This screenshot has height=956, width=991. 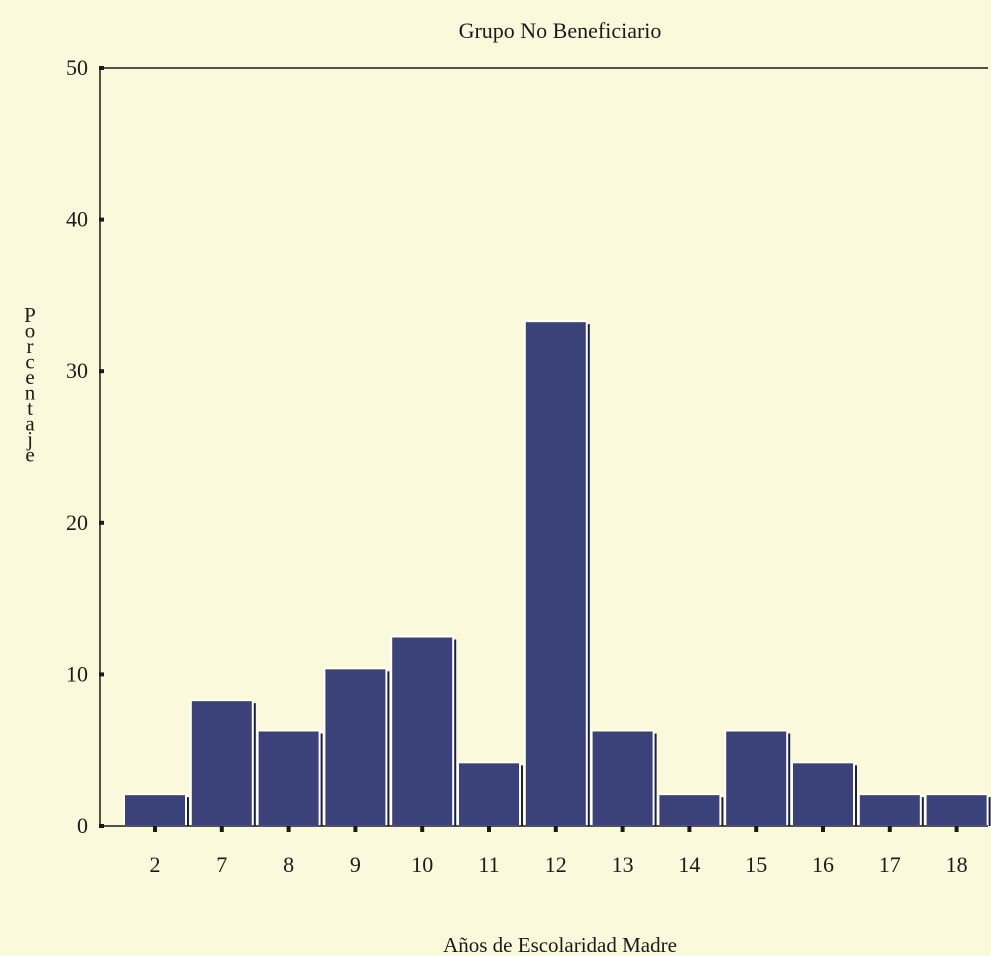 I want to click on y-axis-label-char: c, so click(x=29, y=362).